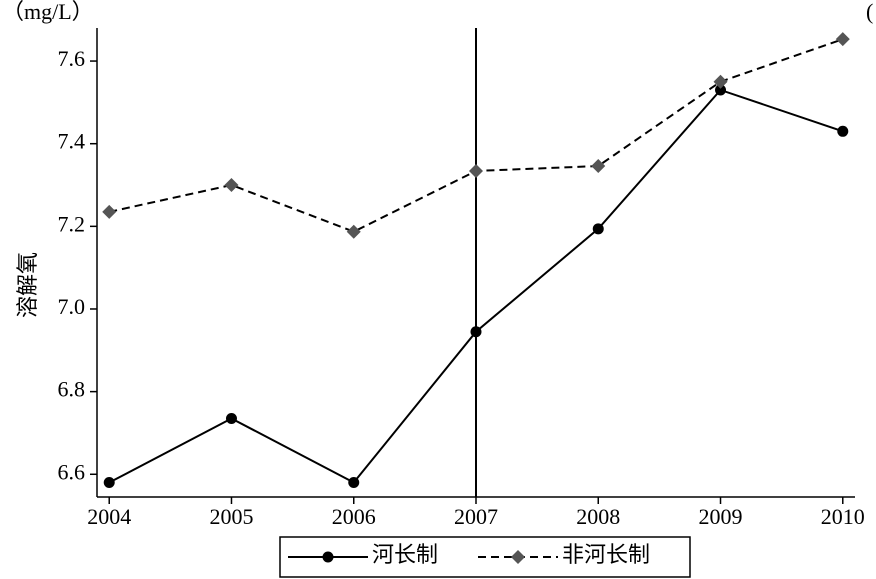 The height and width of the screenshot is (579, 876). I want to click on y-tick-label: 7.4, so click(72, 141).